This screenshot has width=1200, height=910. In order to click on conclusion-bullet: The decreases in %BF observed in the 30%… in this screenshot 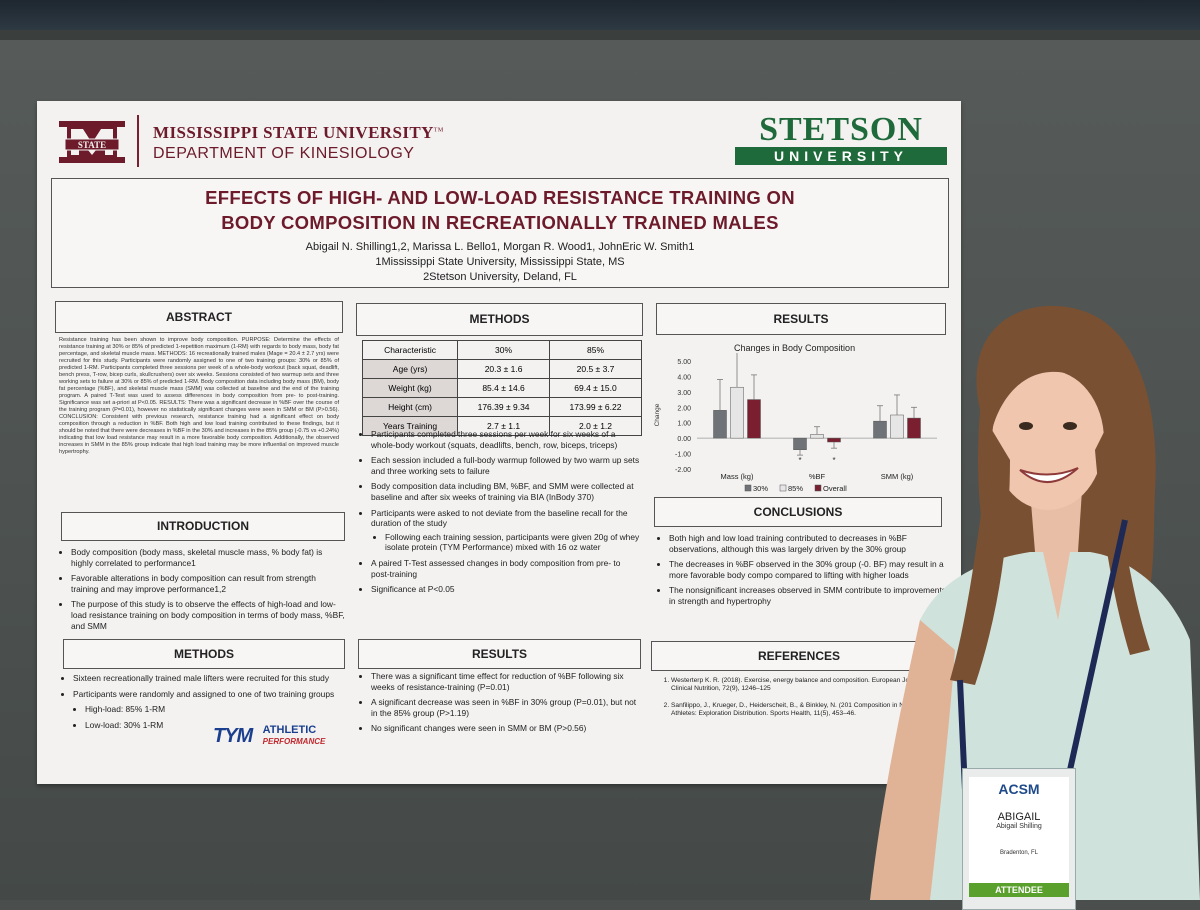, I will do `click(808, 569)`.